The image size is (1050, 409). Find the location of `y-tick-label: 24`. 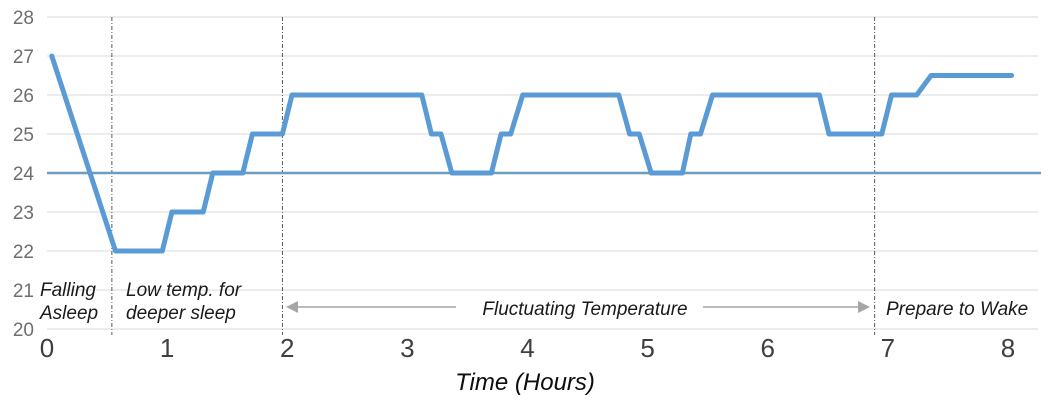

y-tick-label: 24 is located at coordinates (24, 174).